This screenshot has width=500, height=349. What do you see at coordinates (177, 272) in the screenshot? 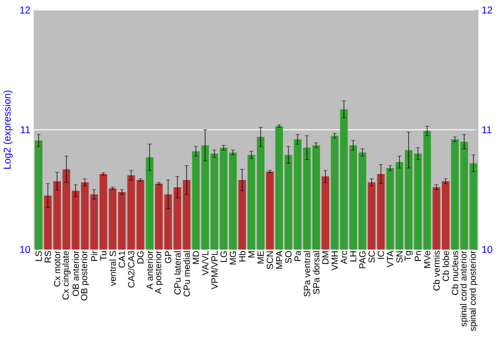
I see `x-tick-label: CPu lateral` at bounding box center [177, 272].